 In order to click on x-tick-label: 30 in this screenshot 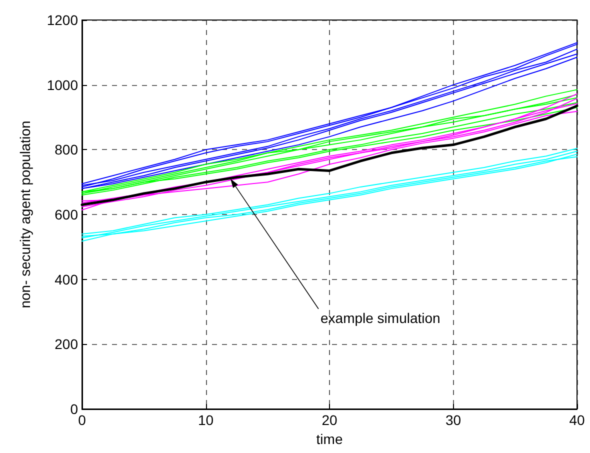, I will do `click(453, 420)`.